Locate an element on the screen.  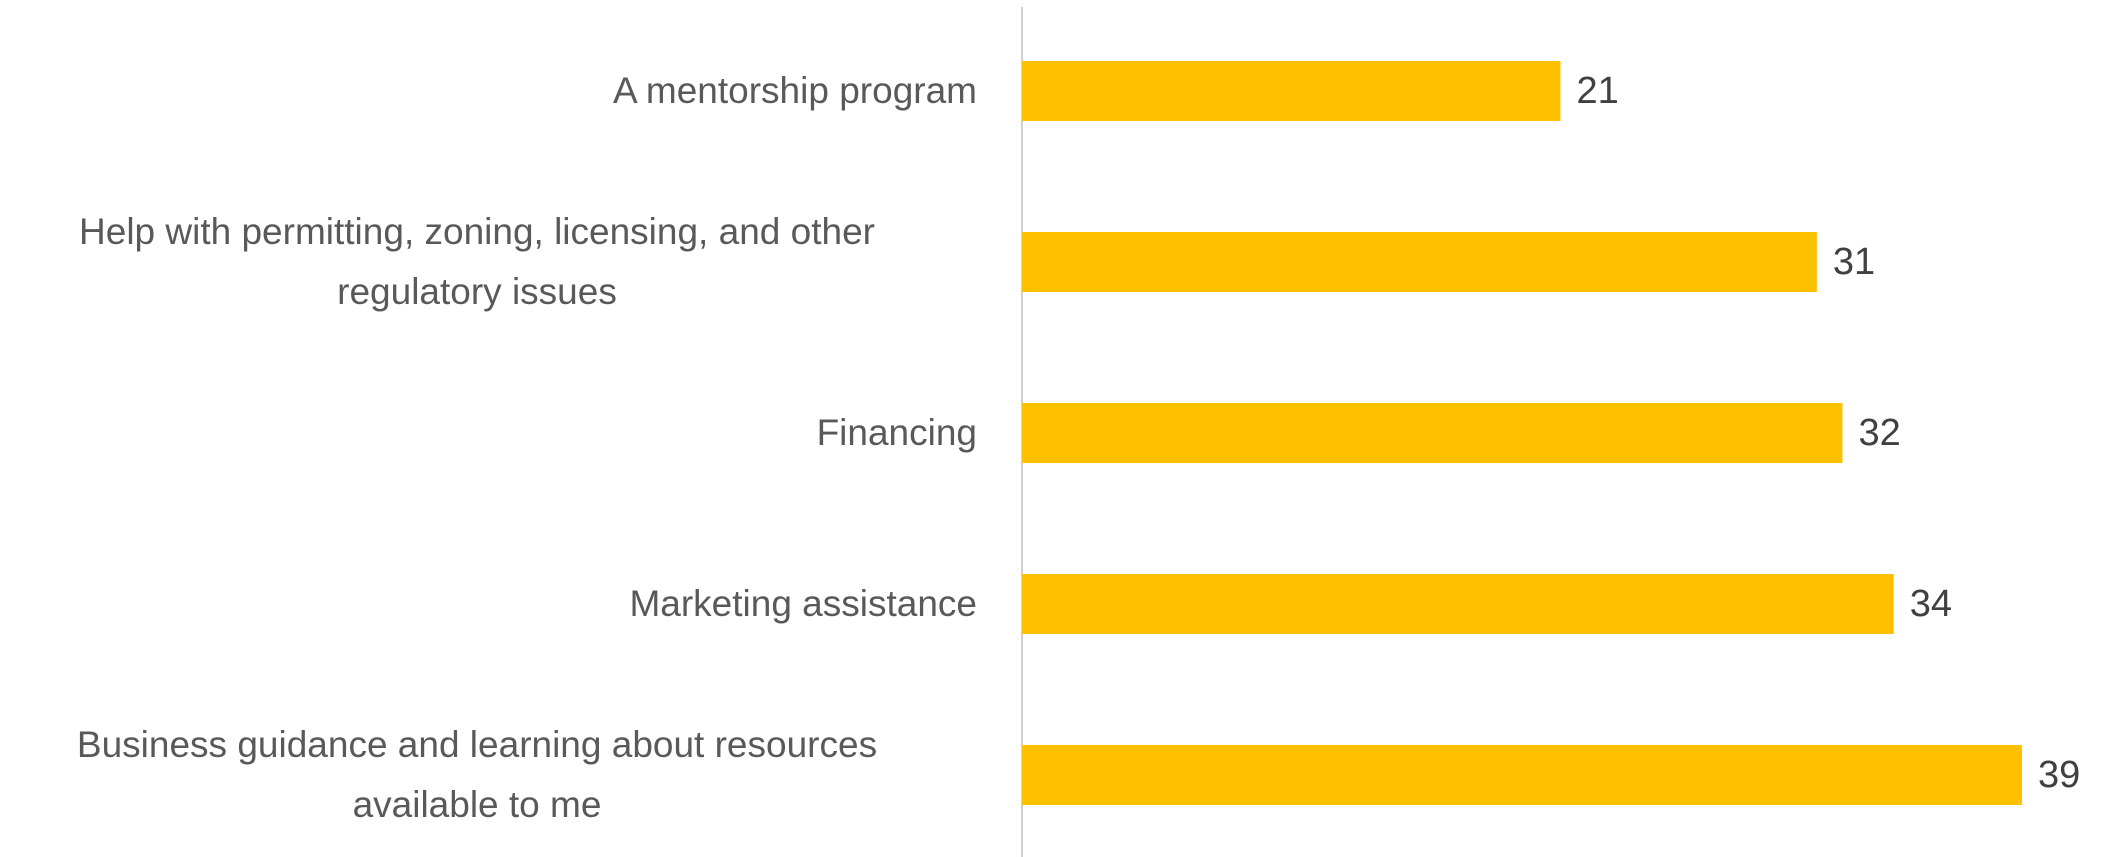
category-label: Marketing assistance is located at coordinates (803, 603).